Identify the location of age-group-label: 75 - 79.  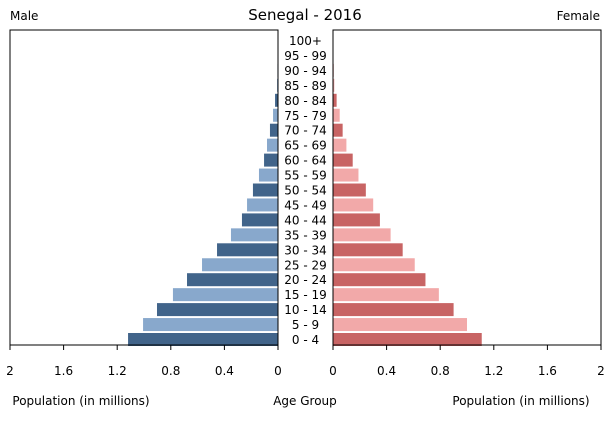
(305, 116).